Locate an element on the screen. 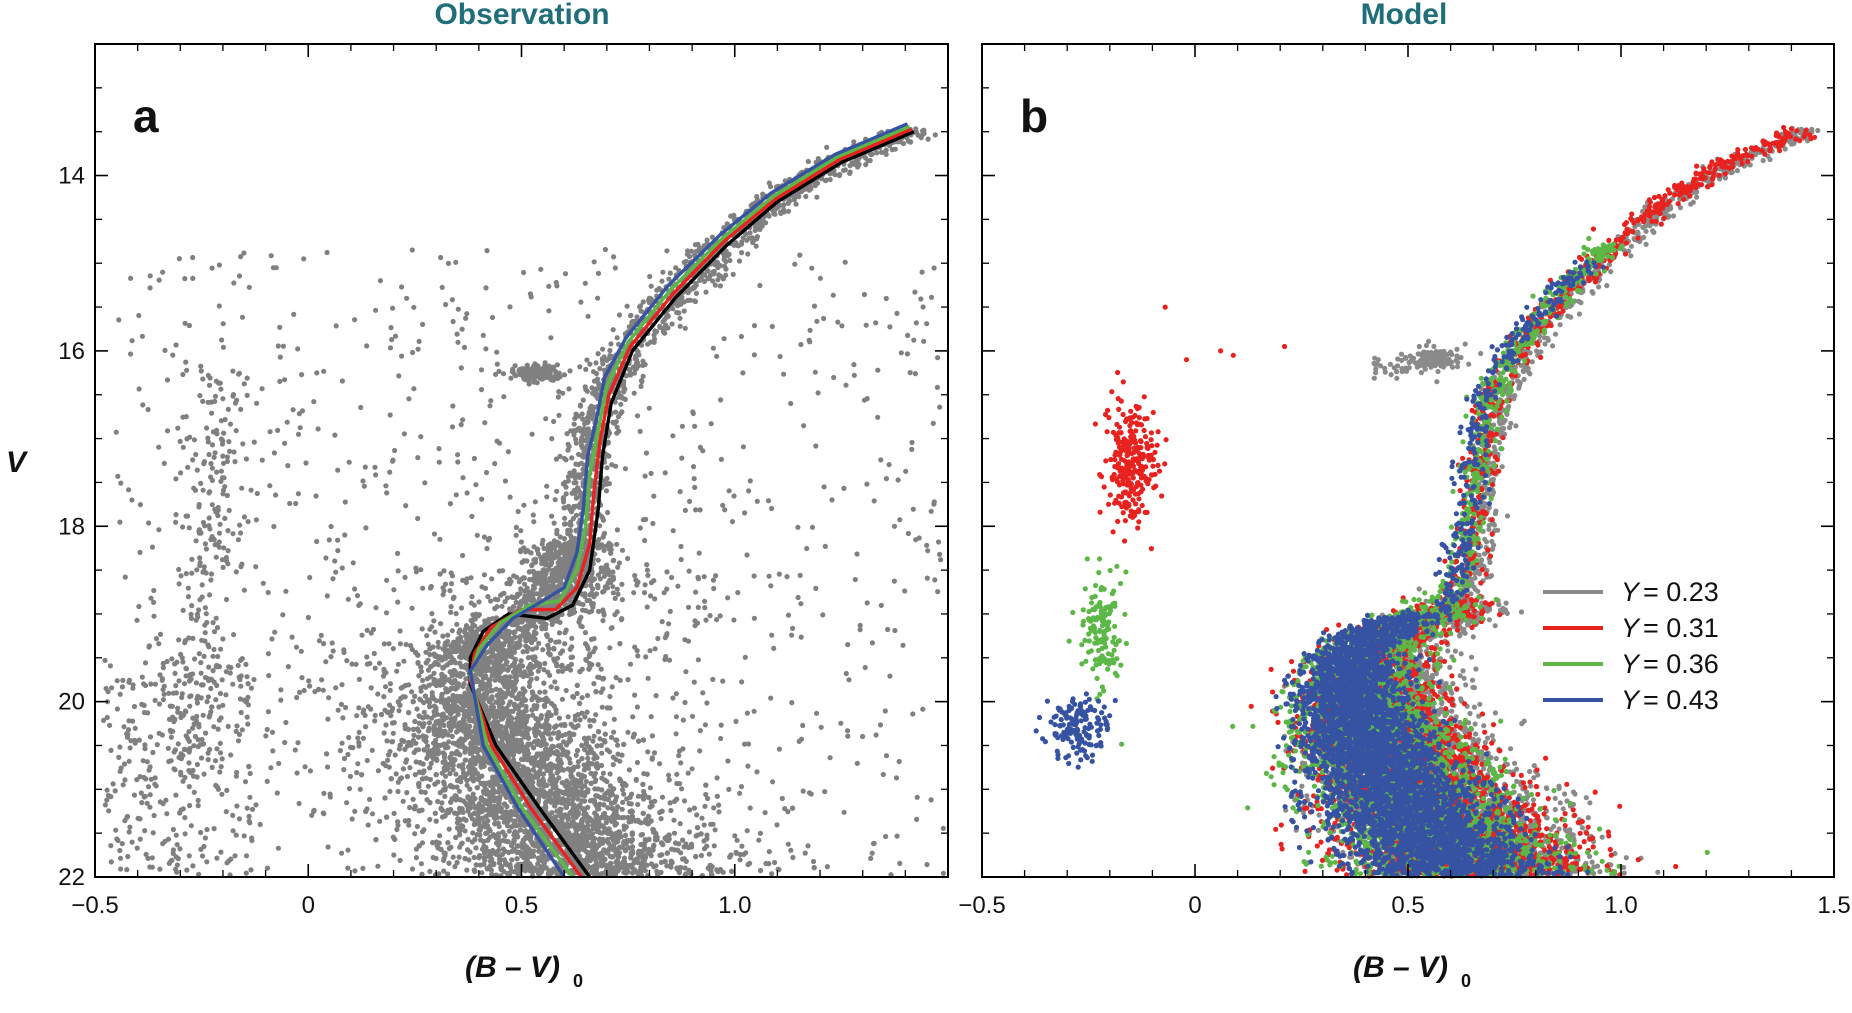  panel-a-title: Observation is located at coordinates (521, 15).